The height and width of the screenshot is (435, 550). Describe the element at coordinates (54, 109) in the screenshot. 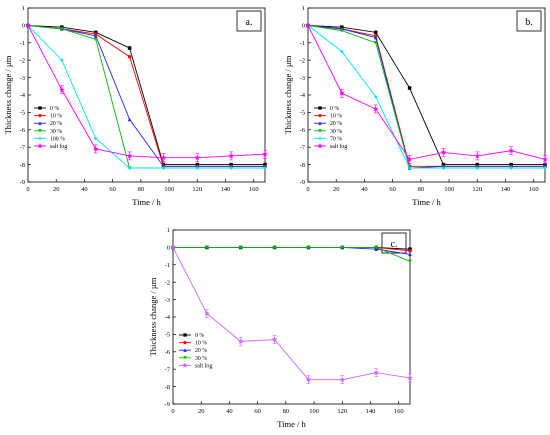

I see `legend-entry: 0 %` at that location.